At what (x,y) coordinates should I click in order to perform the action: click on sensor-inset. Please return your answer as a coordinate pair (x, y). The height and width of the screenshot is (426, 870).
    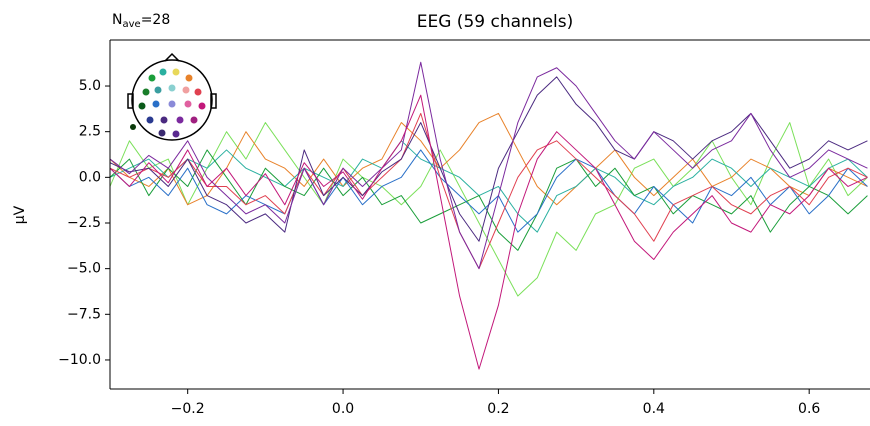
    Looking at the image, I should click on (172, 96).